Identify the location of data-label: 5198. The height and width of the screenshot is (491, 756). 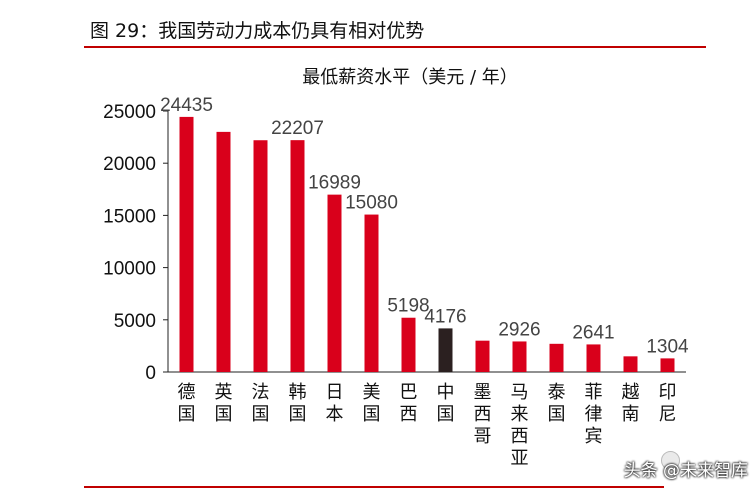
(408, 306).